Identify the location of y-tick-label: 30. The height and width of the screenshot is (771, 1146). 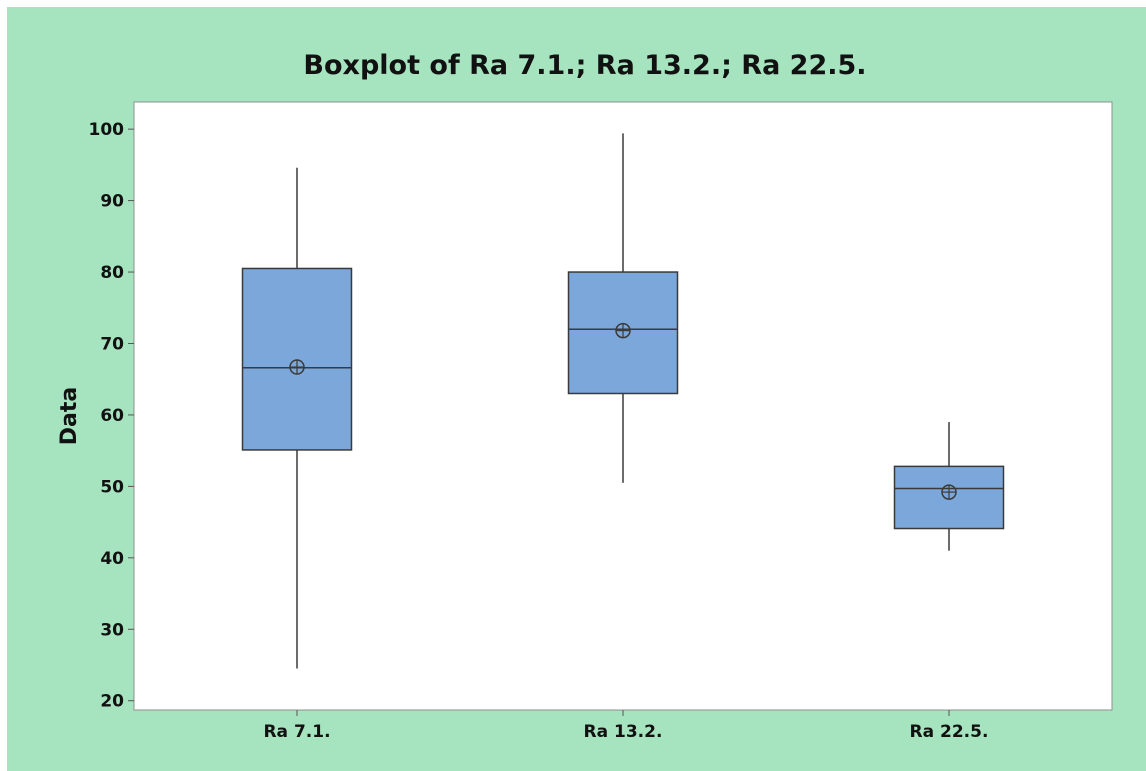
(112, 630).